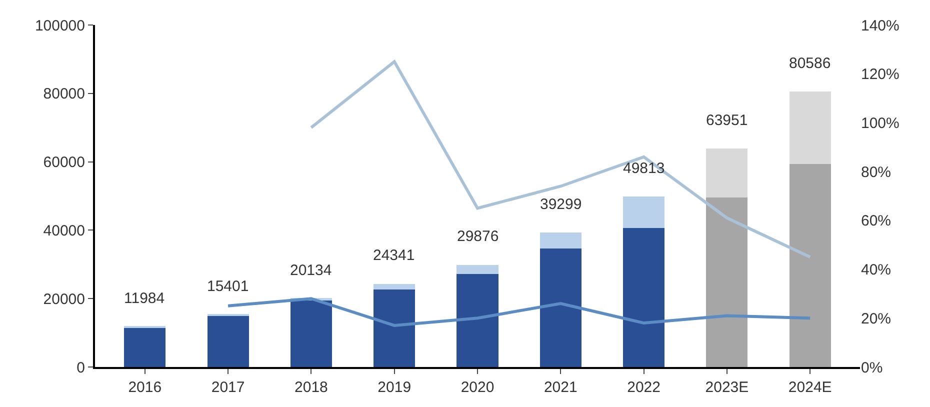  What do you see at coordinates (478, 236) in the screenshot?
I see `total-label: 29876` at bounding box center [478, 236].